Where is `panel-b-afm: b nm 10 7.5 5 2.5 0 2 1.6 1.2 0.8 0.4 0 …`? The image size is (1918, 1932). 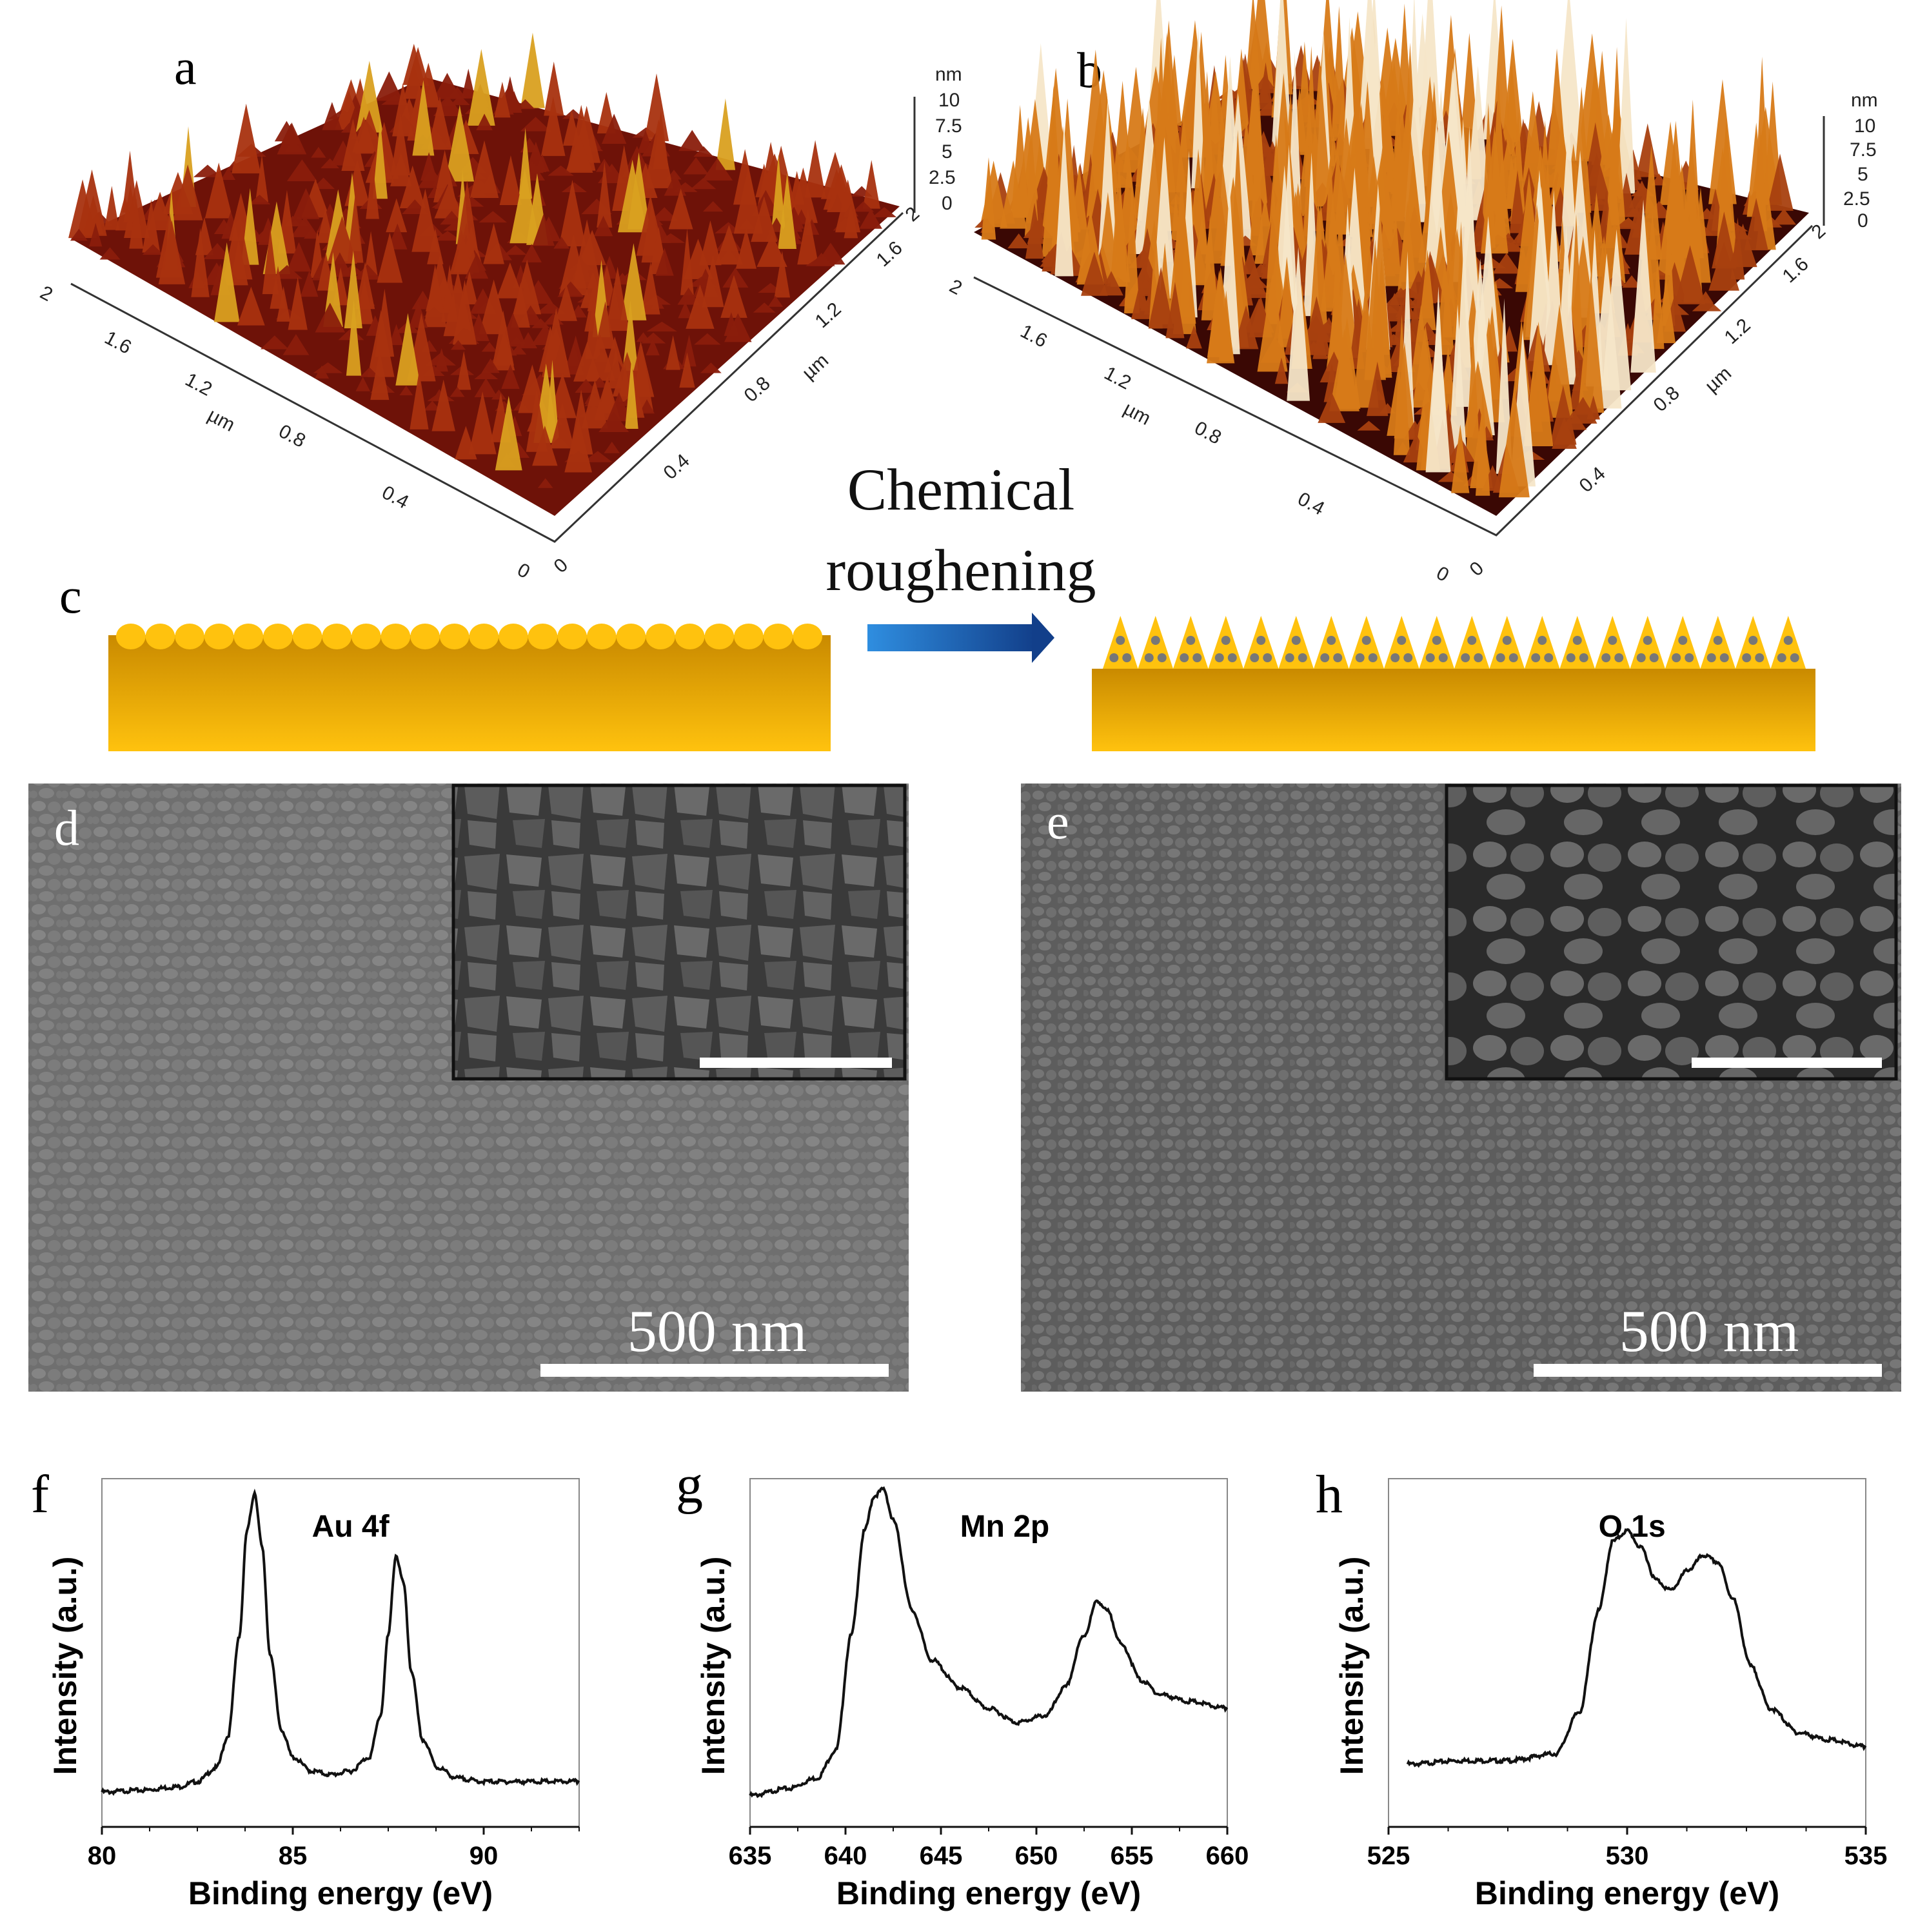
panel-b-afm: b nm 10 7.5 5 2.5 0 2 1.6 1.2 0.8 0.4 0 … is located at coordinates (1412, 293).